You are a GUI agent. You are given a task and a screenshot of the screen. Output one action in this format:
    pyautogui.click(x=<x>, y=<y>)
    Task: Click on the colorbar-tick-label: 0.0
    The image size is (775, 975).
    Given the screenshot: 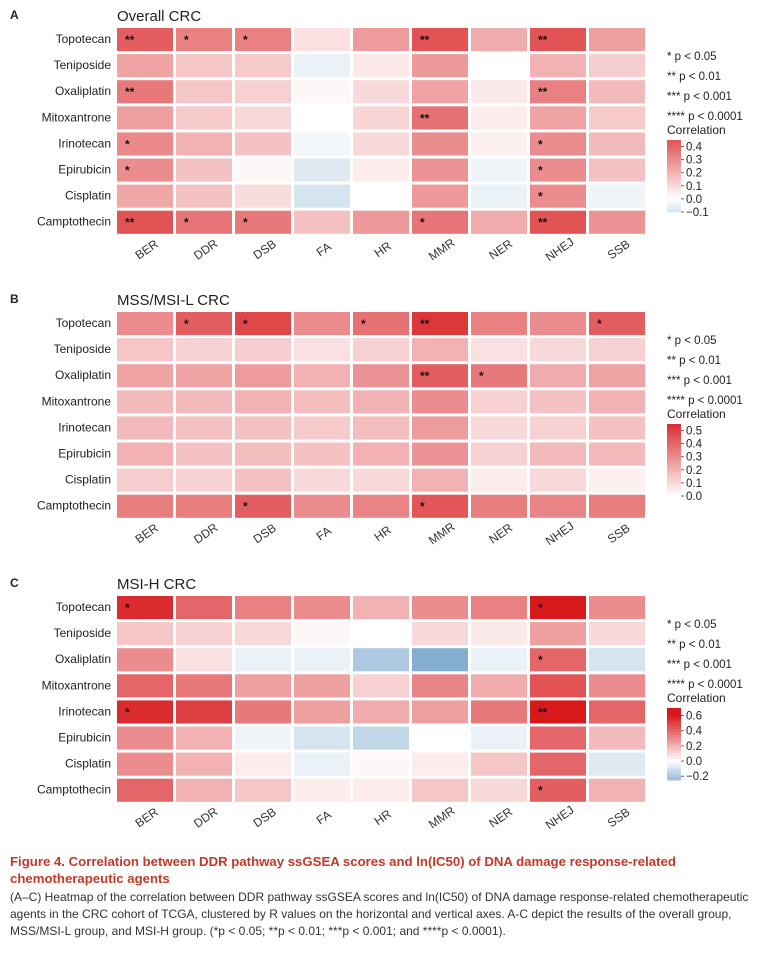 What is the action you would take?
    pyautogui.click(x=694, y=497)
    